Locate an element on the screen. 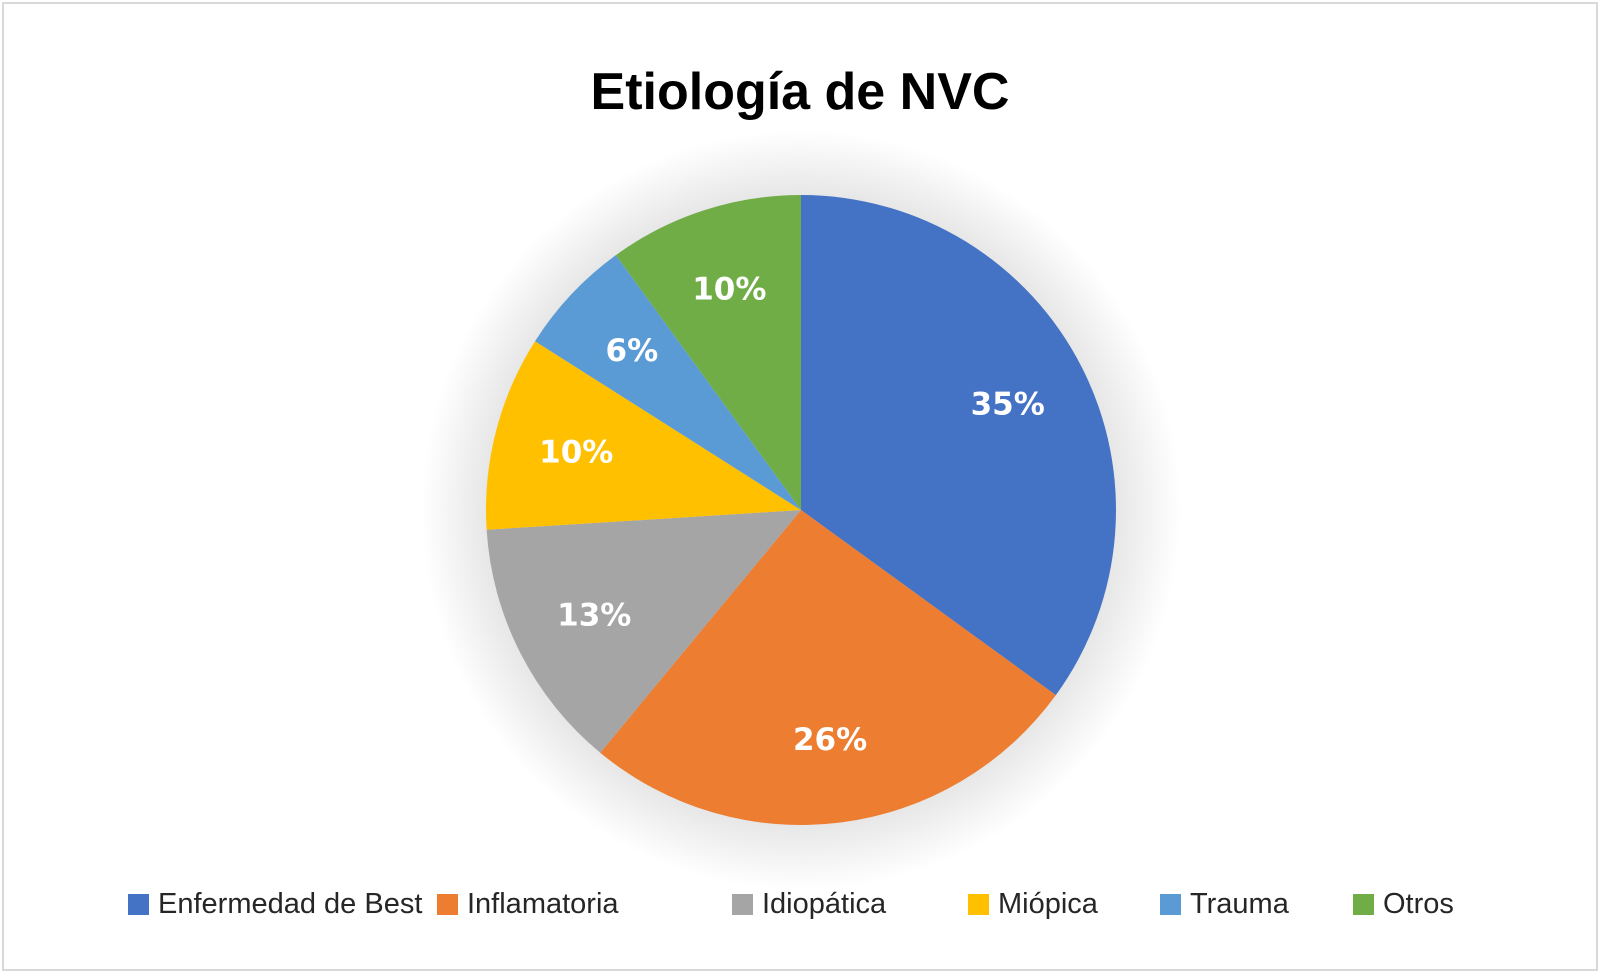 This screenshot has height=973, width=1600. legend-item-inflamatoria: Inflamatoria is located at coordinates (528, 904).